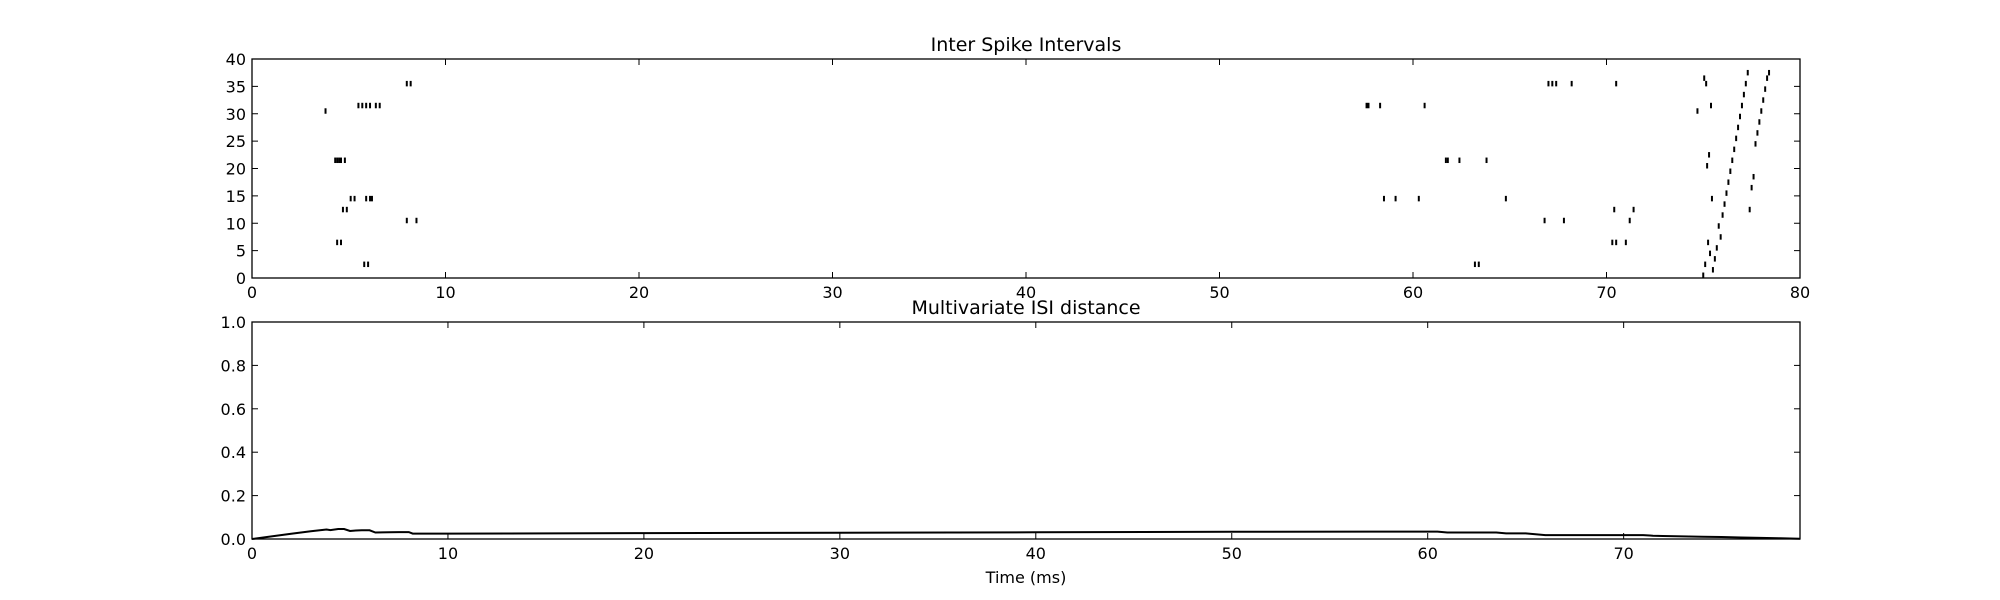 The image size is (2000, 600). I want to click on y-tick-label: 0.2, so click(233, 496).